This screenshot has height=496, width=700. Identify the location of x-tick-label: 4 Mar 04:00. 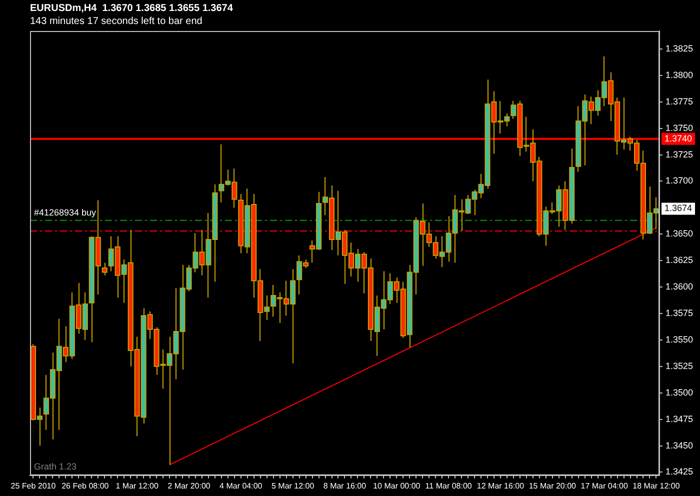
(241, 485).